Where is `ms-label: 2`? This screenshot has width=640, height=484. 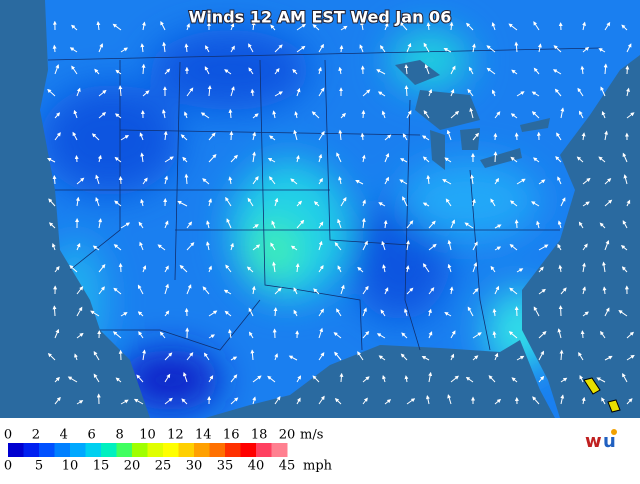
ms-label: 2 is located at coordinates (36, 435).